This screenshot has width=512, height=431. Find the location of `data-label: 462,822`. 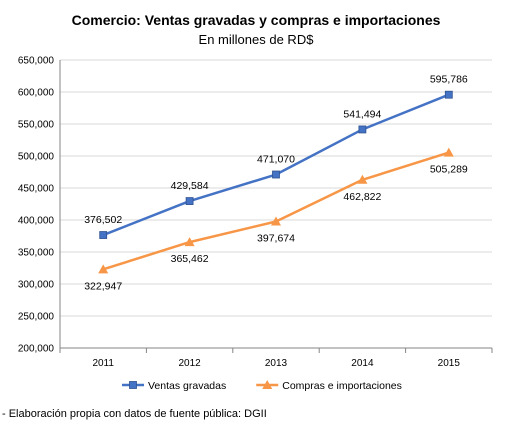

data-label: 462,822 is located at coordinates (362, 197).